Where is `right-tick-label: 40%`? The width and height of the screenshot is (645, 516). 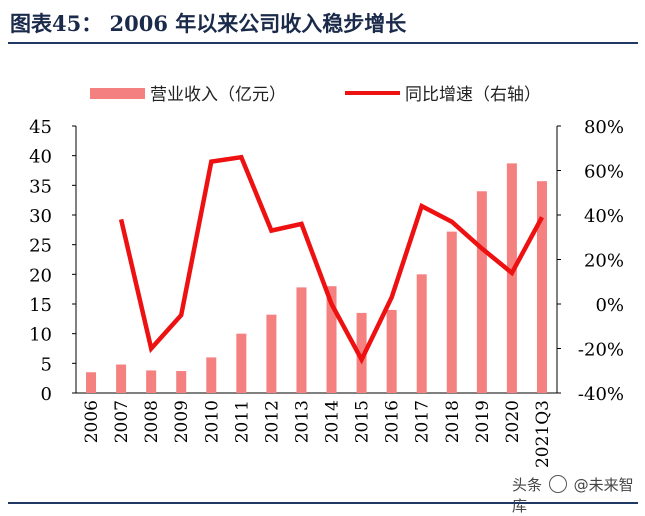
right-tick-label: 40% is located at coordinates (604, 216).